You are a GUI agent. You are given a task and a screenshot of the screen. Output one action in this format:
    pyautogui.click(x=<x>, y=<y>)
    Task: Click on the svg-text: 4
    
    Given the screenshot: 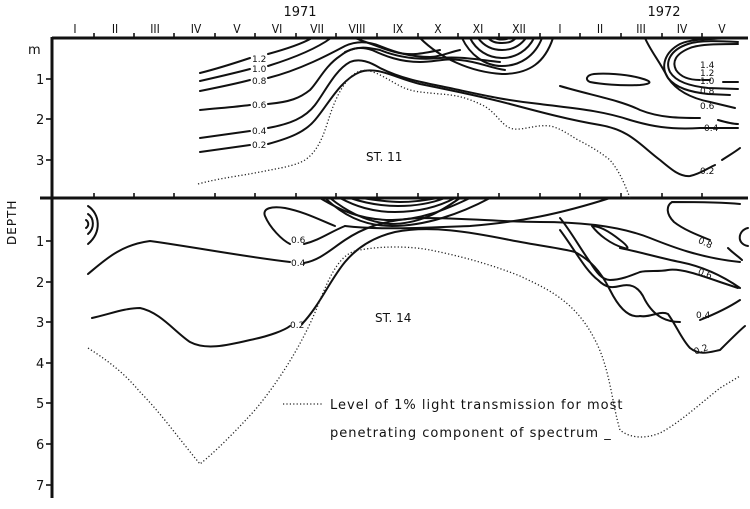 What is the action you would take?
    pyautogui.click(x=40, y=364)
    